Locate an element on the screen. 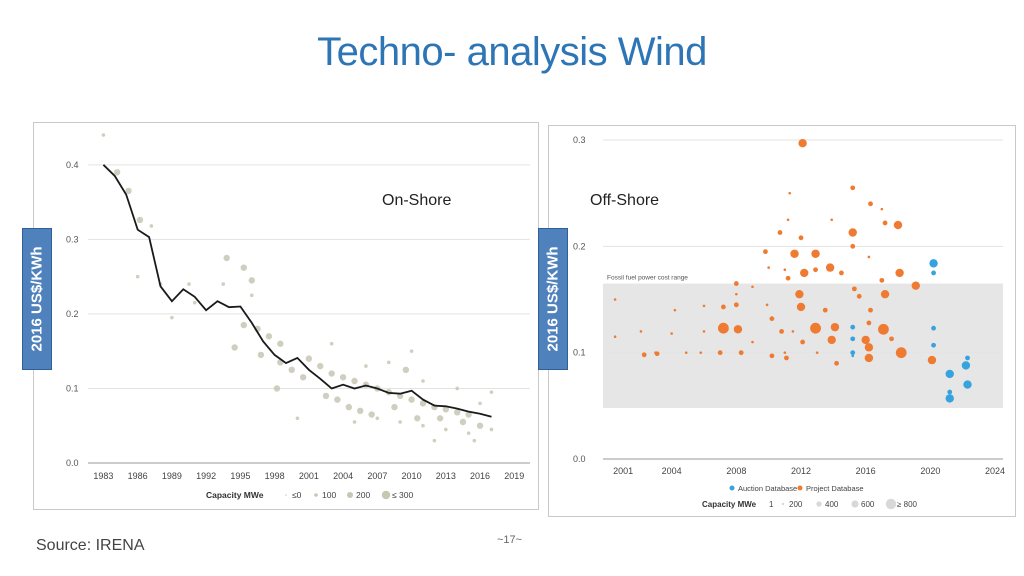 The height and width of the screenshot is (576, 1024). offshore-band-label: Fossil fuel power cost range is located at coordinates (647, 278).